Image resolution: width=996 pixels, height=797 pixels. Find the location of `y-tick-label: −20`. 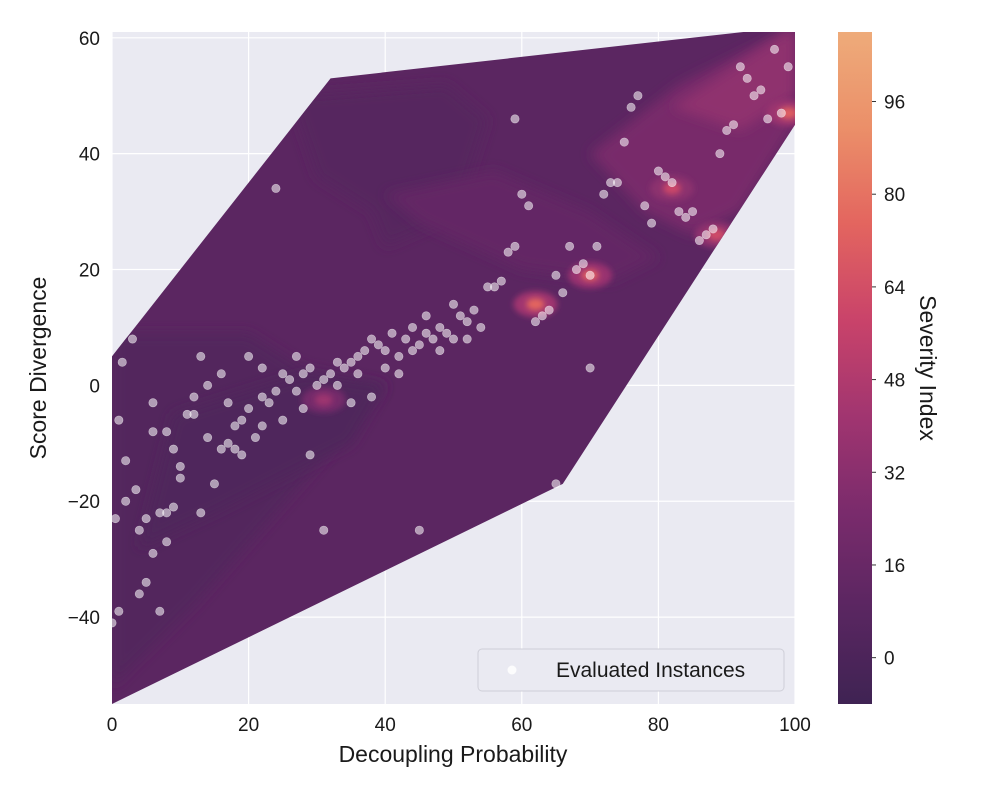

y-tick-label: −20 is located at coordinates (84, 502).